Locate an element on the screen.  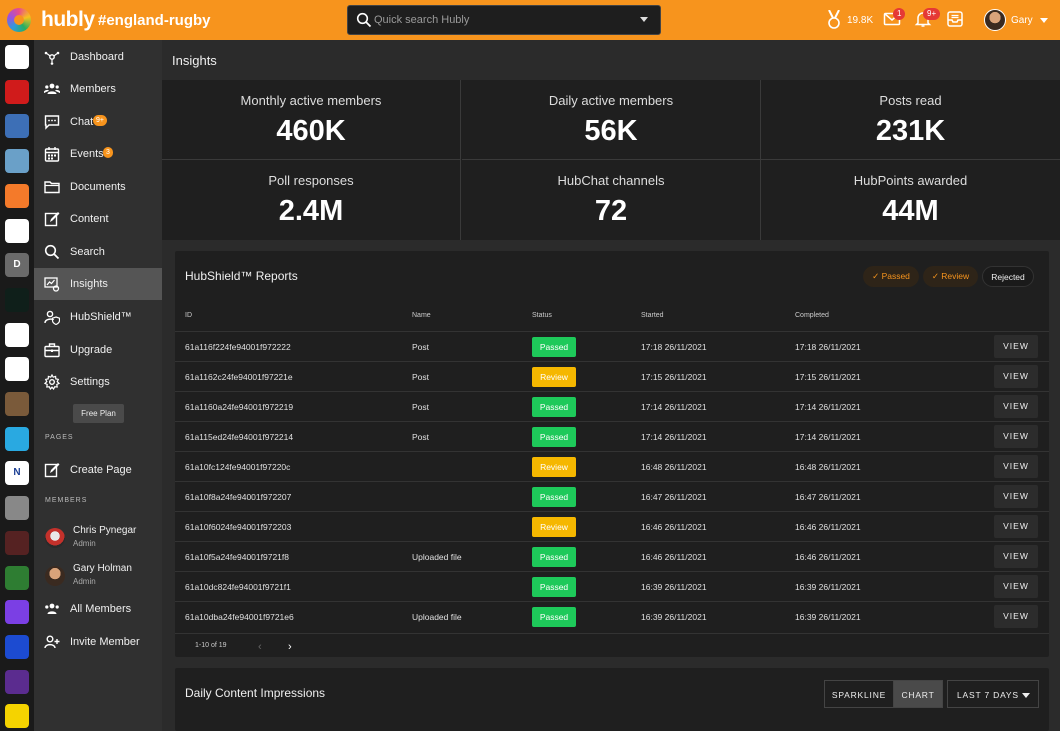
sidebar-item-label: Upgrade is located at coordinates (91, 350).